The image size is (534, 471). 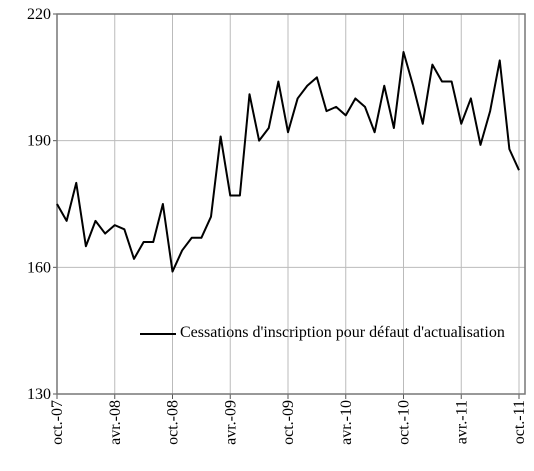 What do you see at coordinates (230, 422) in the screenshot?
I see `x-tick-label: avr.-09` at bounding box center [230, 422].